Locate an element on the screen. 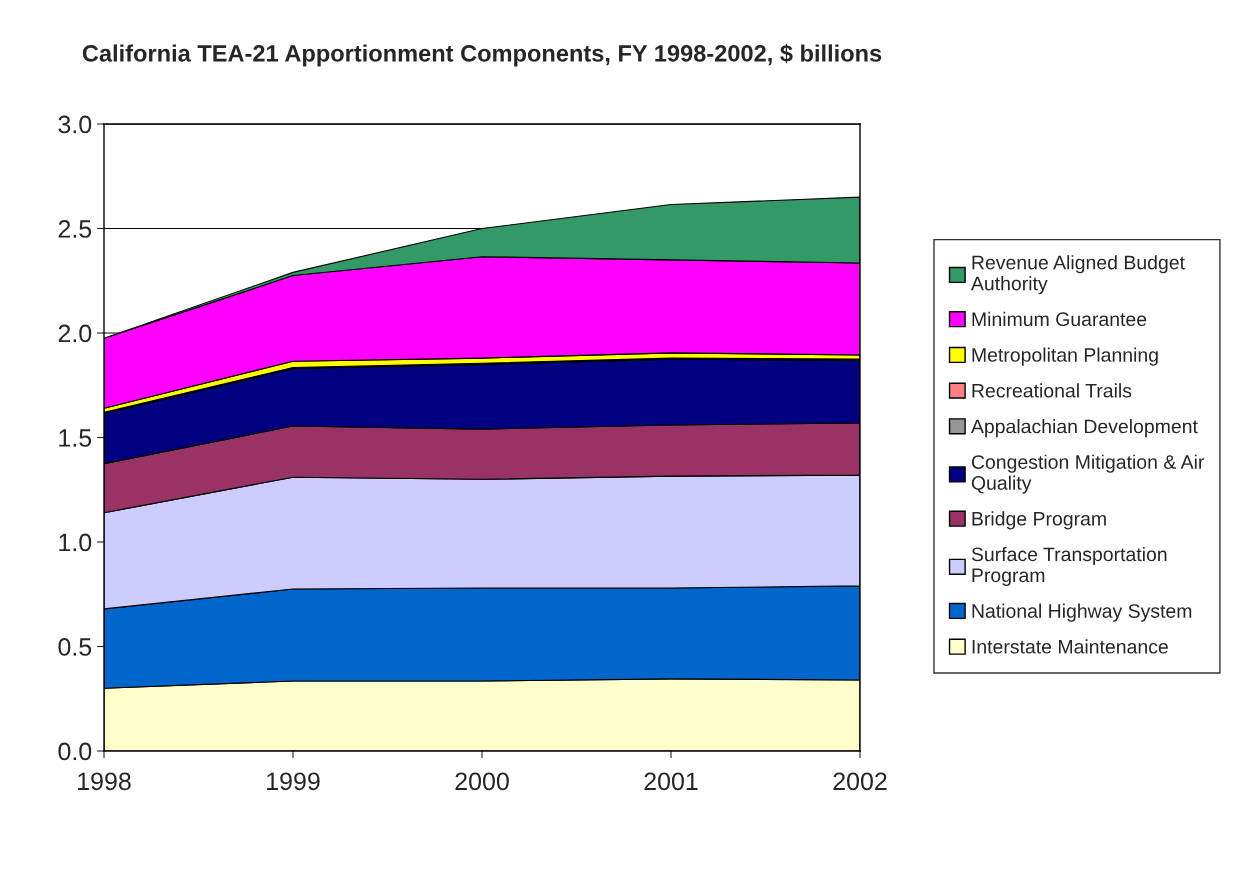 Image resolution: width=1238 pixels, height=874 pixels. y-tick-label: 2.5 is located at coordinates (75, 229).